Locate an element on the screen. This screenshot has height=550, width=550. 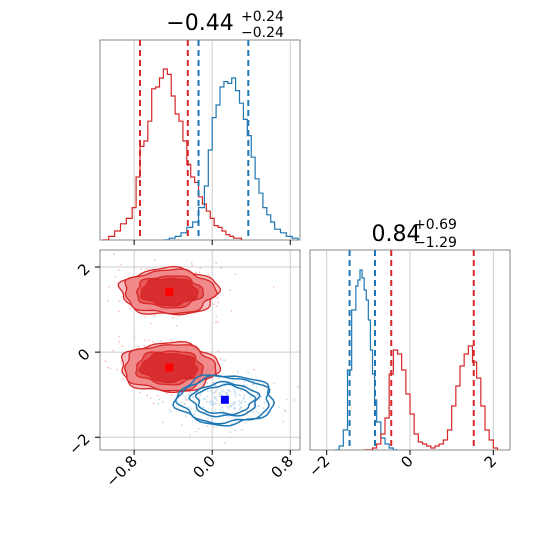
contour-blue is located at coordinates (224, 399).